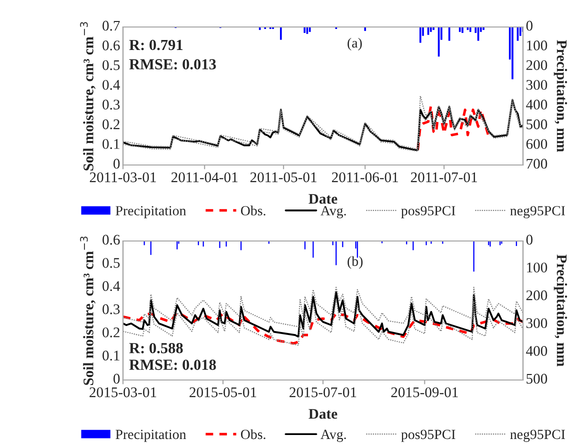  I want to click on x-tick-label: 2011-05-01, so click(283, 177).